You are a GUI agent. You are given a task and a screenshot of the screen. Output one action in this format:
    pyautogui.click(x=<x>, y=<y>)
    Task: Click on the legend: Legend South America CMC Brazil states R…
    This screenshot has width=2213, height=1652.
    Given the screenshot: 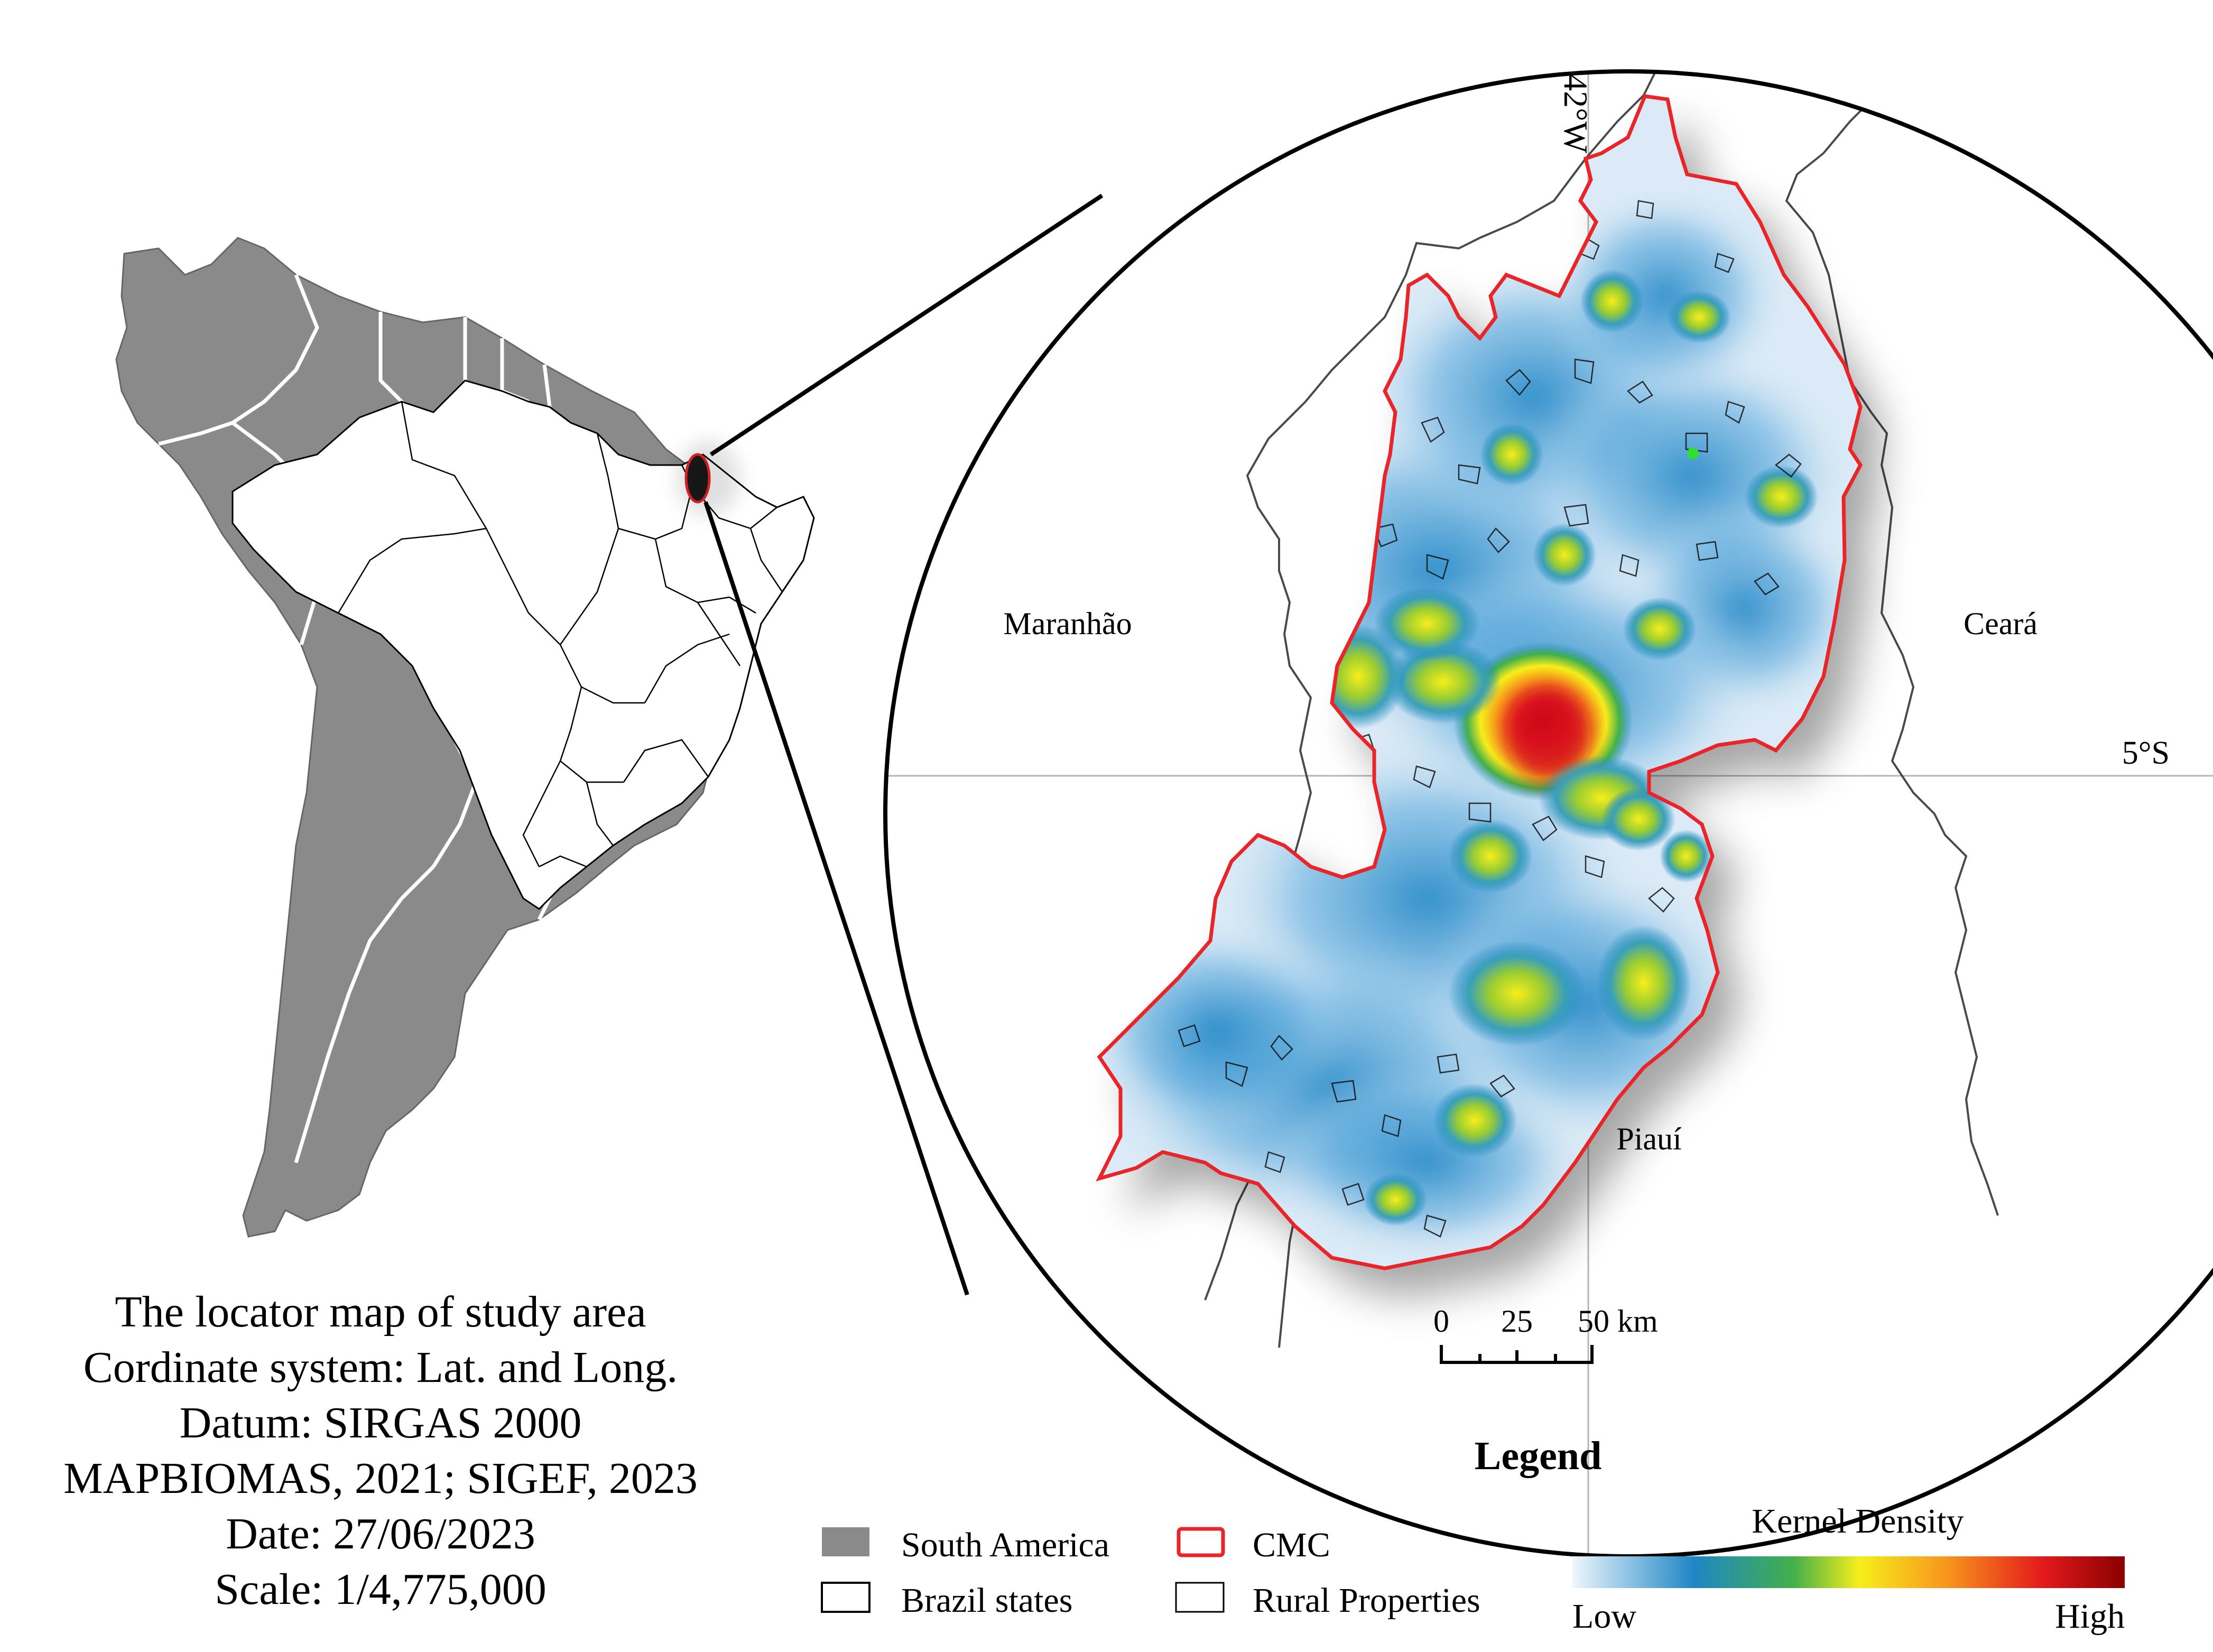 What is the action you would take?
    pyautogui.click(x=1473, y=1535)
    